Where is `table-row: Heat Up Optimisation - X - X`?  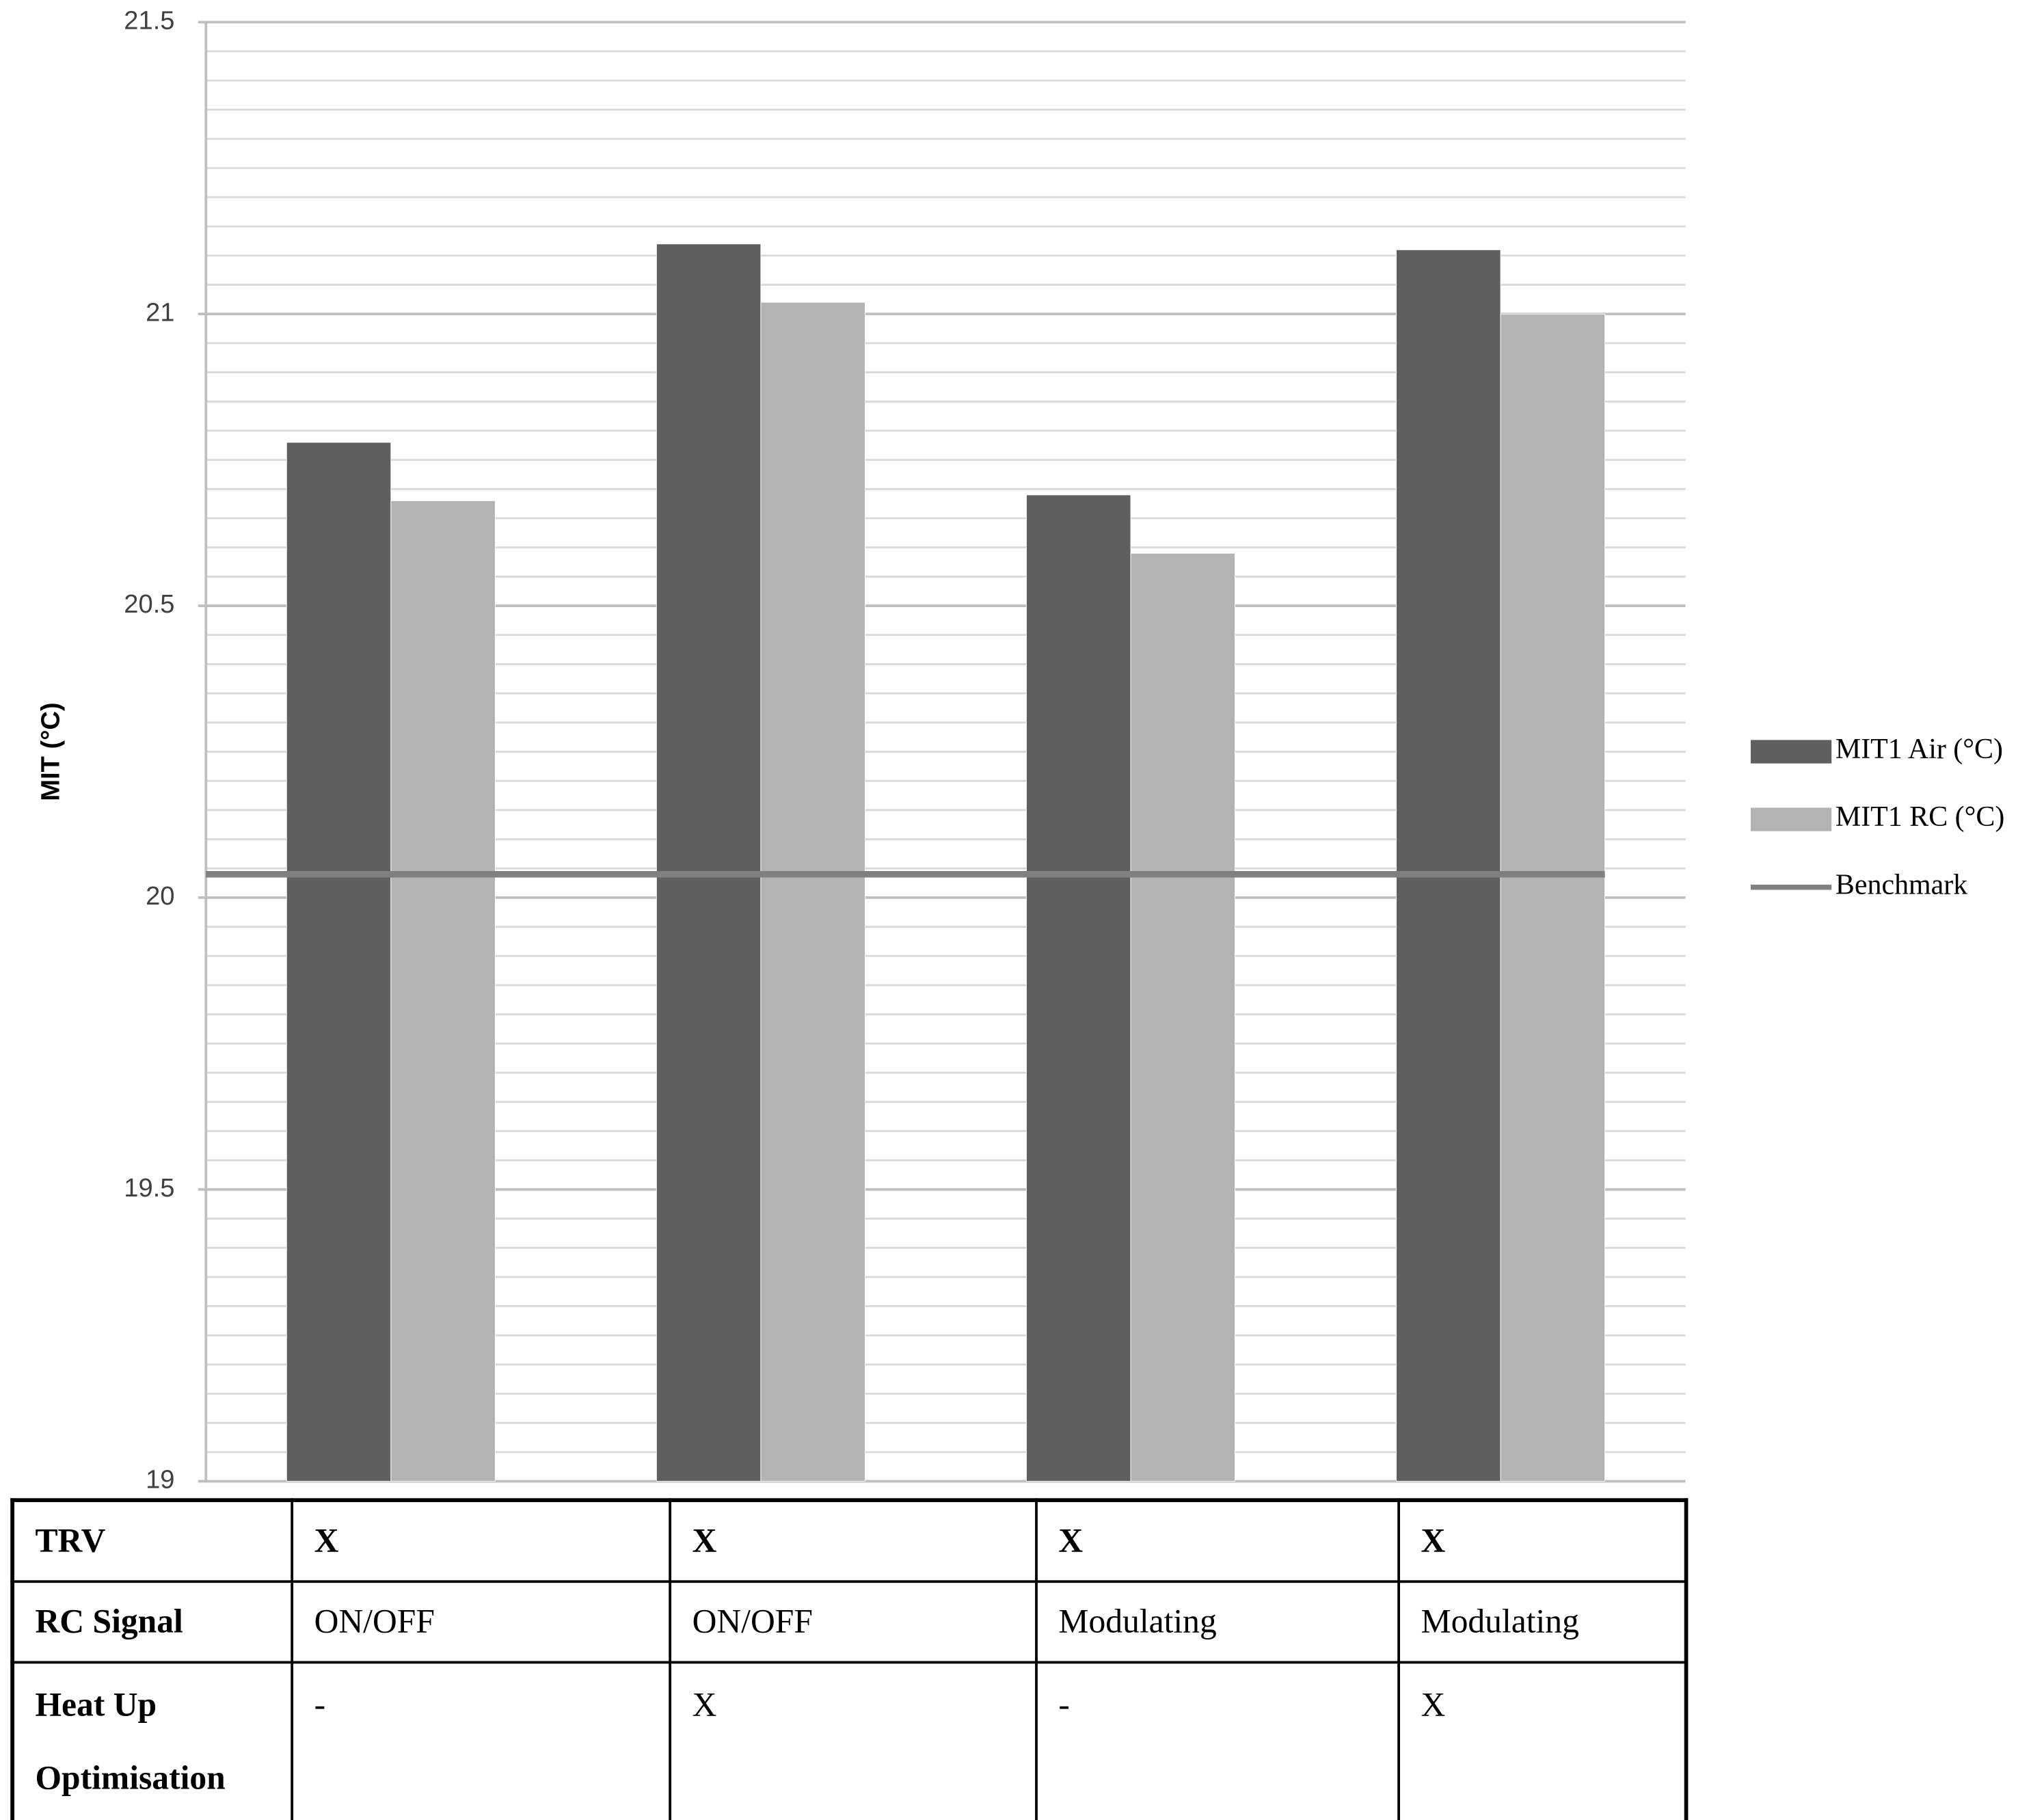
table-row: Heat Up Optimisation - X - X is located at coordinates (849, 1740).